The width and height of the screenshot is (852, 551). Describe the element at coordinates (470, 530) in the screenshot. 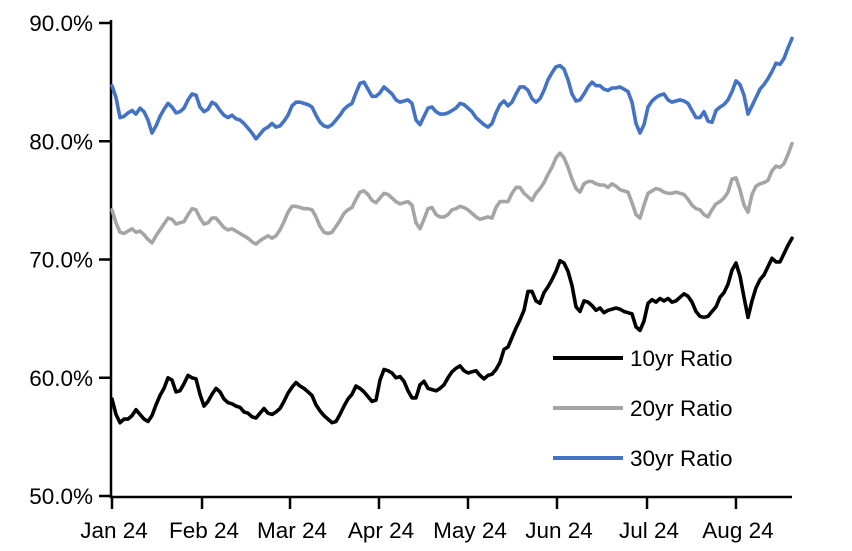

I see `x-axis-tick-label: May 24` at that location.